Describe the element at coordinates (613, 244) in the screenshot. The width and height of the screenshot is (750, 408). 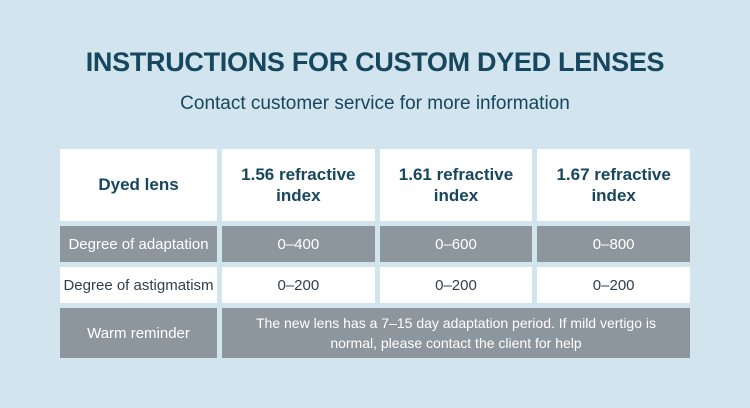
I see `adaptation-value-1-67: 0–800` at that location.